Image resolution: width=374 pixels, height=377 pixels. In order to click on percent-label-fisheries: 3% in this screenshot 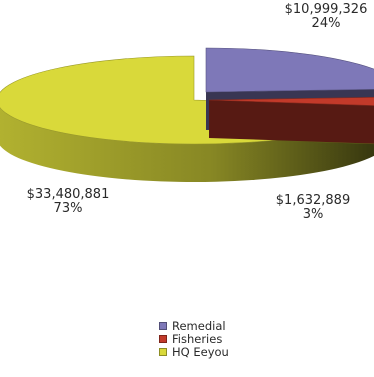, I will do `click(313, 214)`.